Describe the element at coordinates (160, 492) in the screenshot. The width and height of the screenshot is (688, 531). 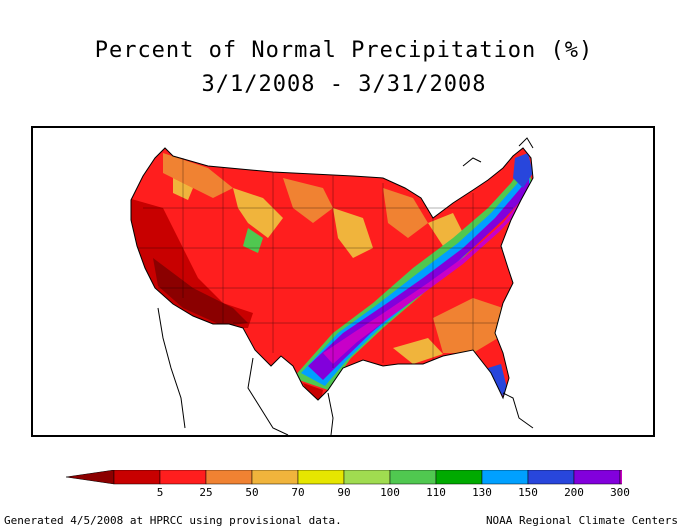
I see `legend-tick-label: 5` at that location.